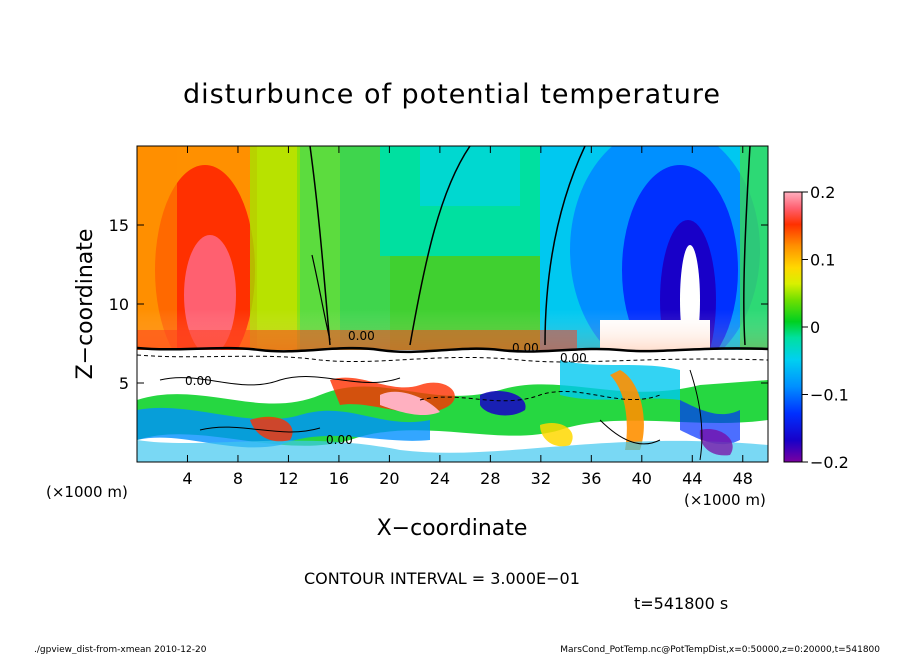  I want to click on x-tick-label: 16, so click(339, 478).